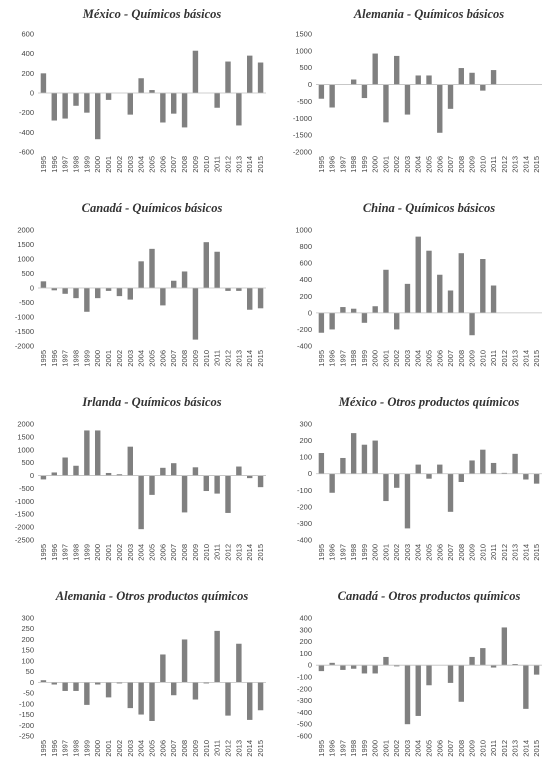  What do you see at coordinates (353, 667) in the screenshot?
I see `chart-7-bar-1998` at bounding box center [353, 667].